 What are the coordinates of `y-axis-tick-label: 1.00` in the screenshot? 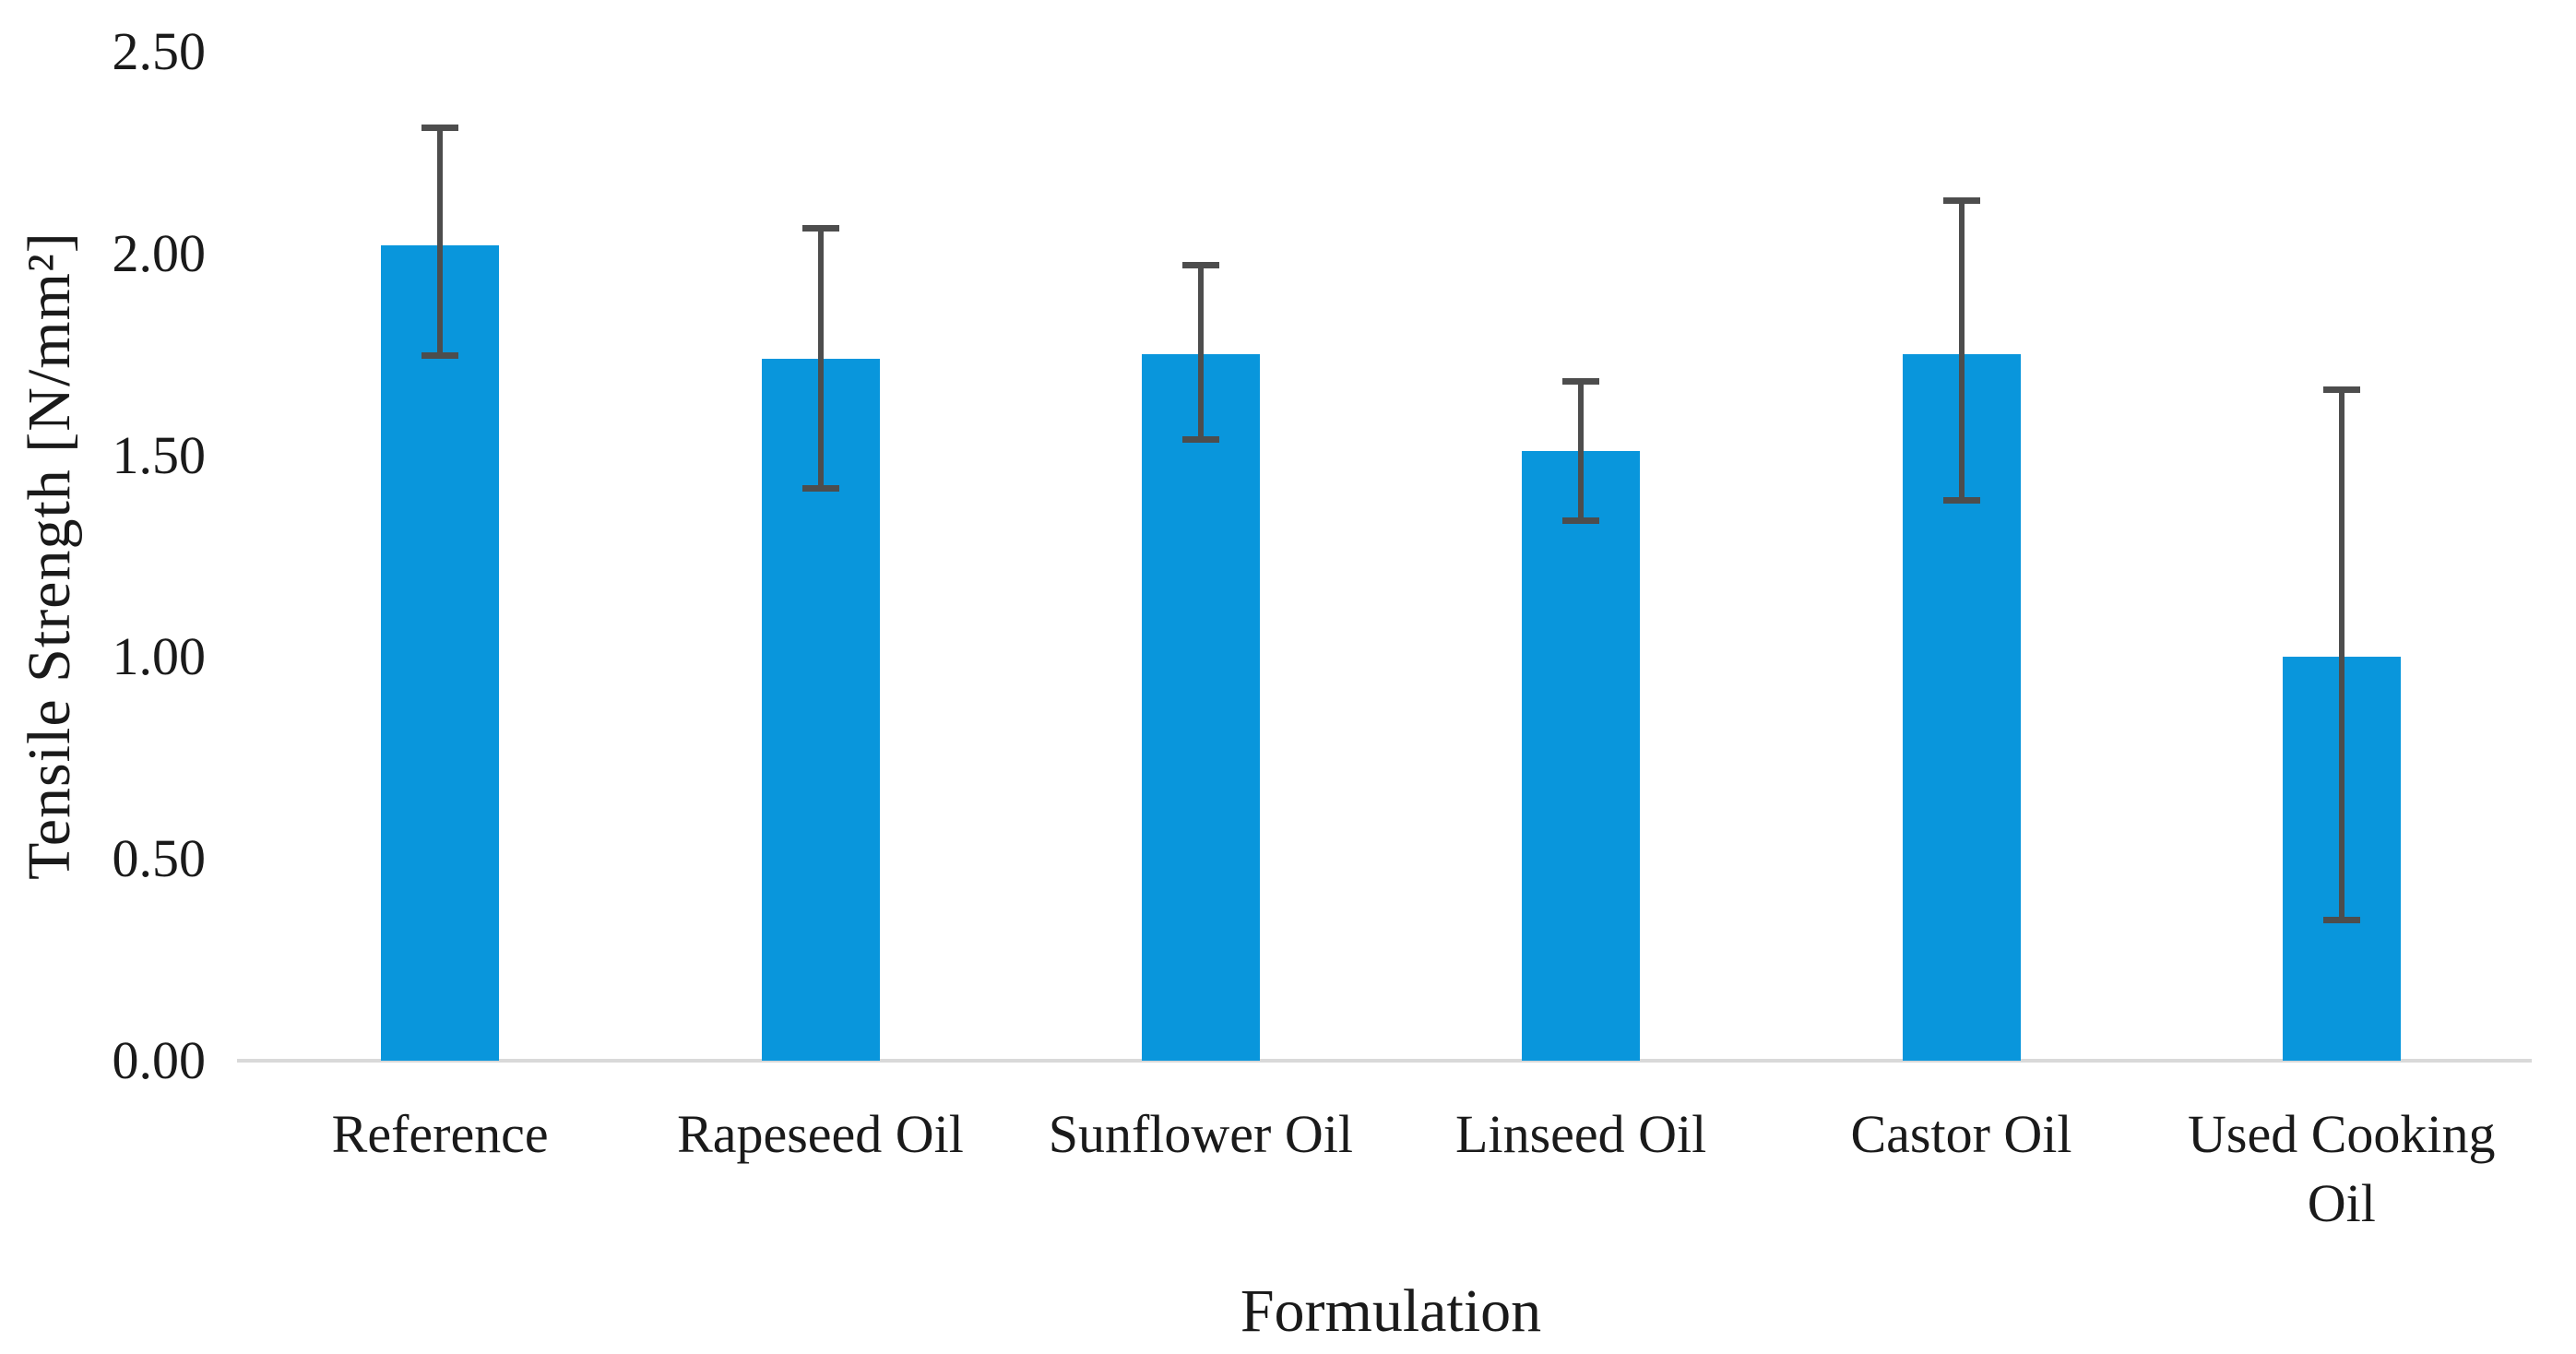 It's located at (159, 656).